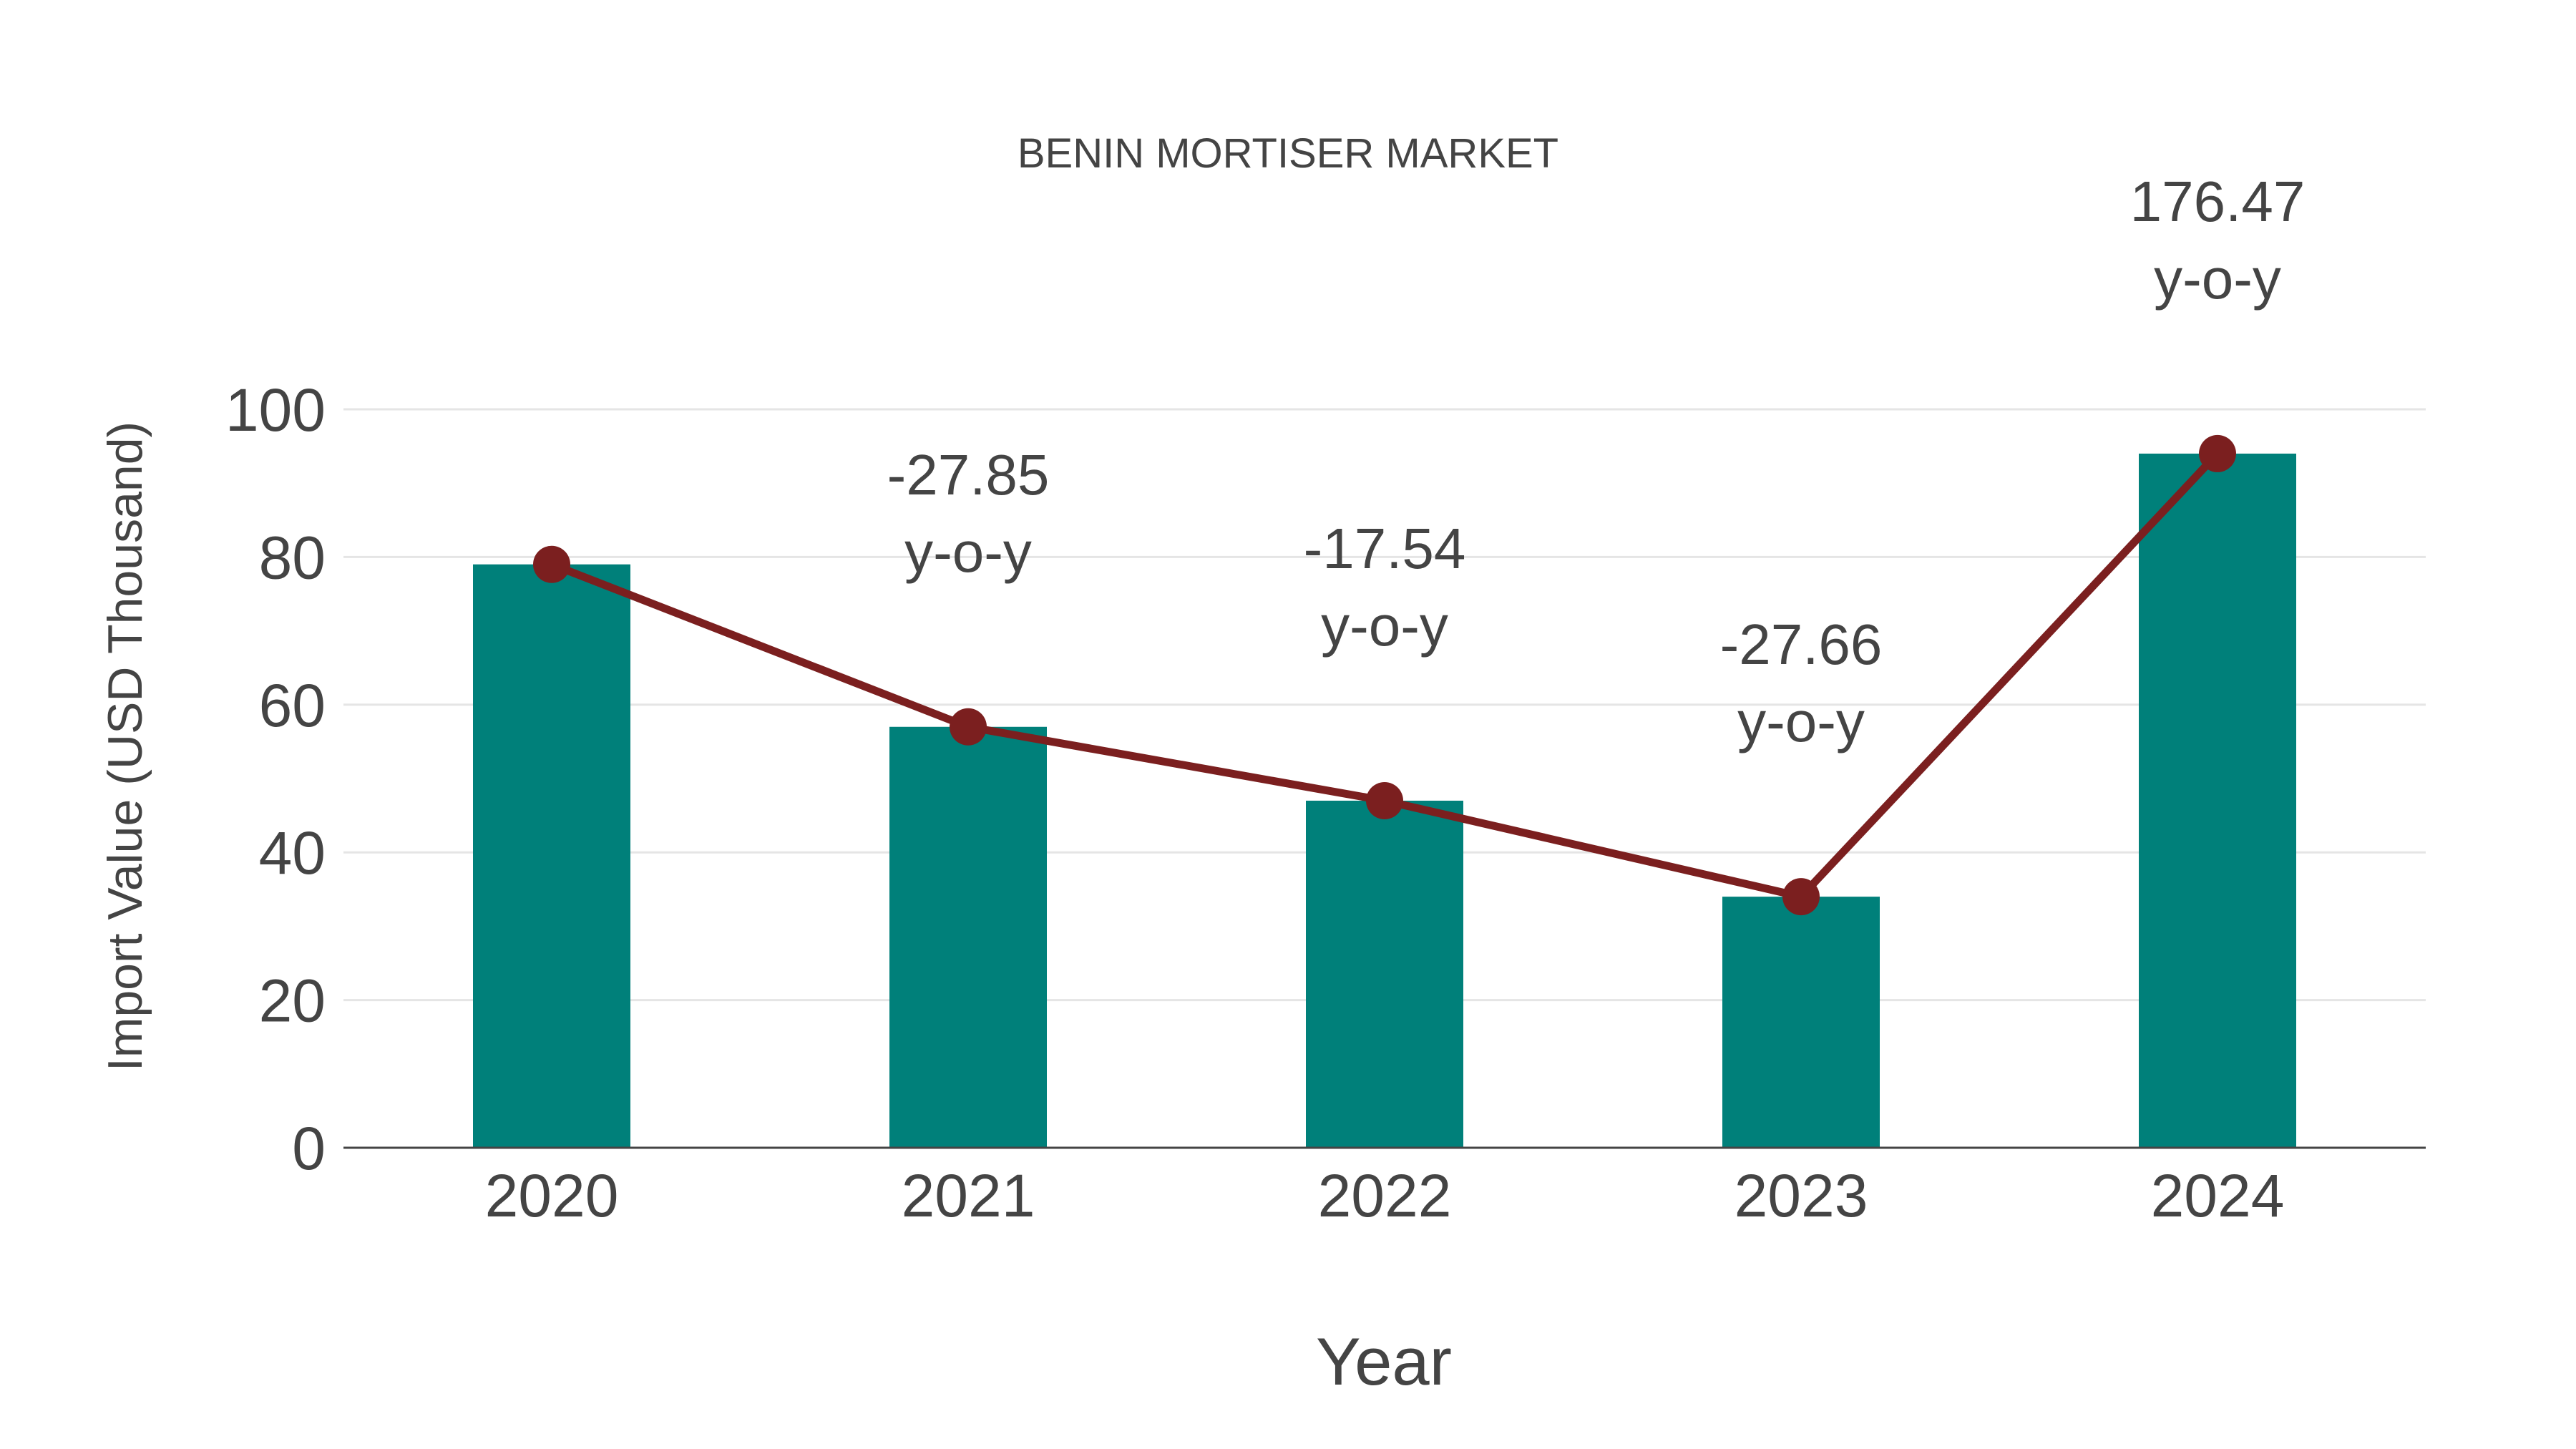 This screenshot has width=2576, height=1449. Describe the element at coordinates (1288, 153) in the screenshot. I see `chart-title: BENIN MORTISER MARKET` at that location.